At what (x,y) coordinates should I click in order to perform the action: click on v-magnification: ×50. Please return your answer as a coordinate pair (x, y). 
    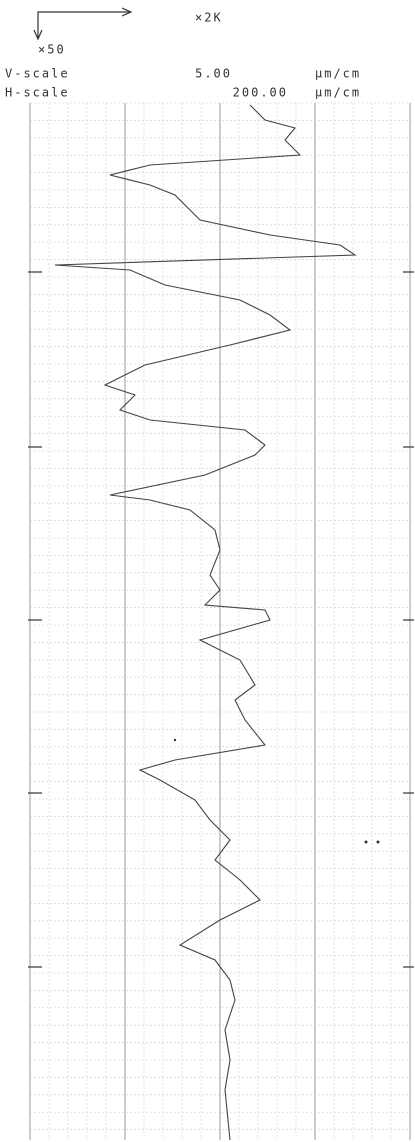
    Looking at the image, I should click on (52, 50).